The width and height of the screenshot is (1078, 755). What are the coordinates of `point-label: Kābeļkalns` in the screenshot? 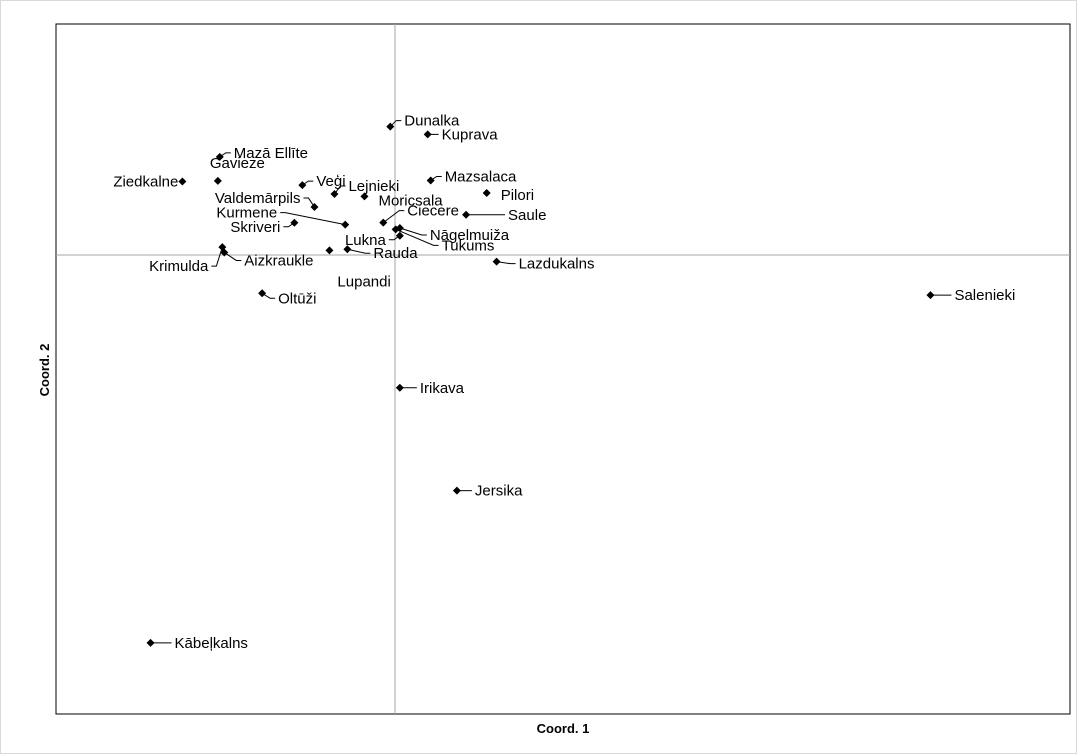 It's located at (211, 643).